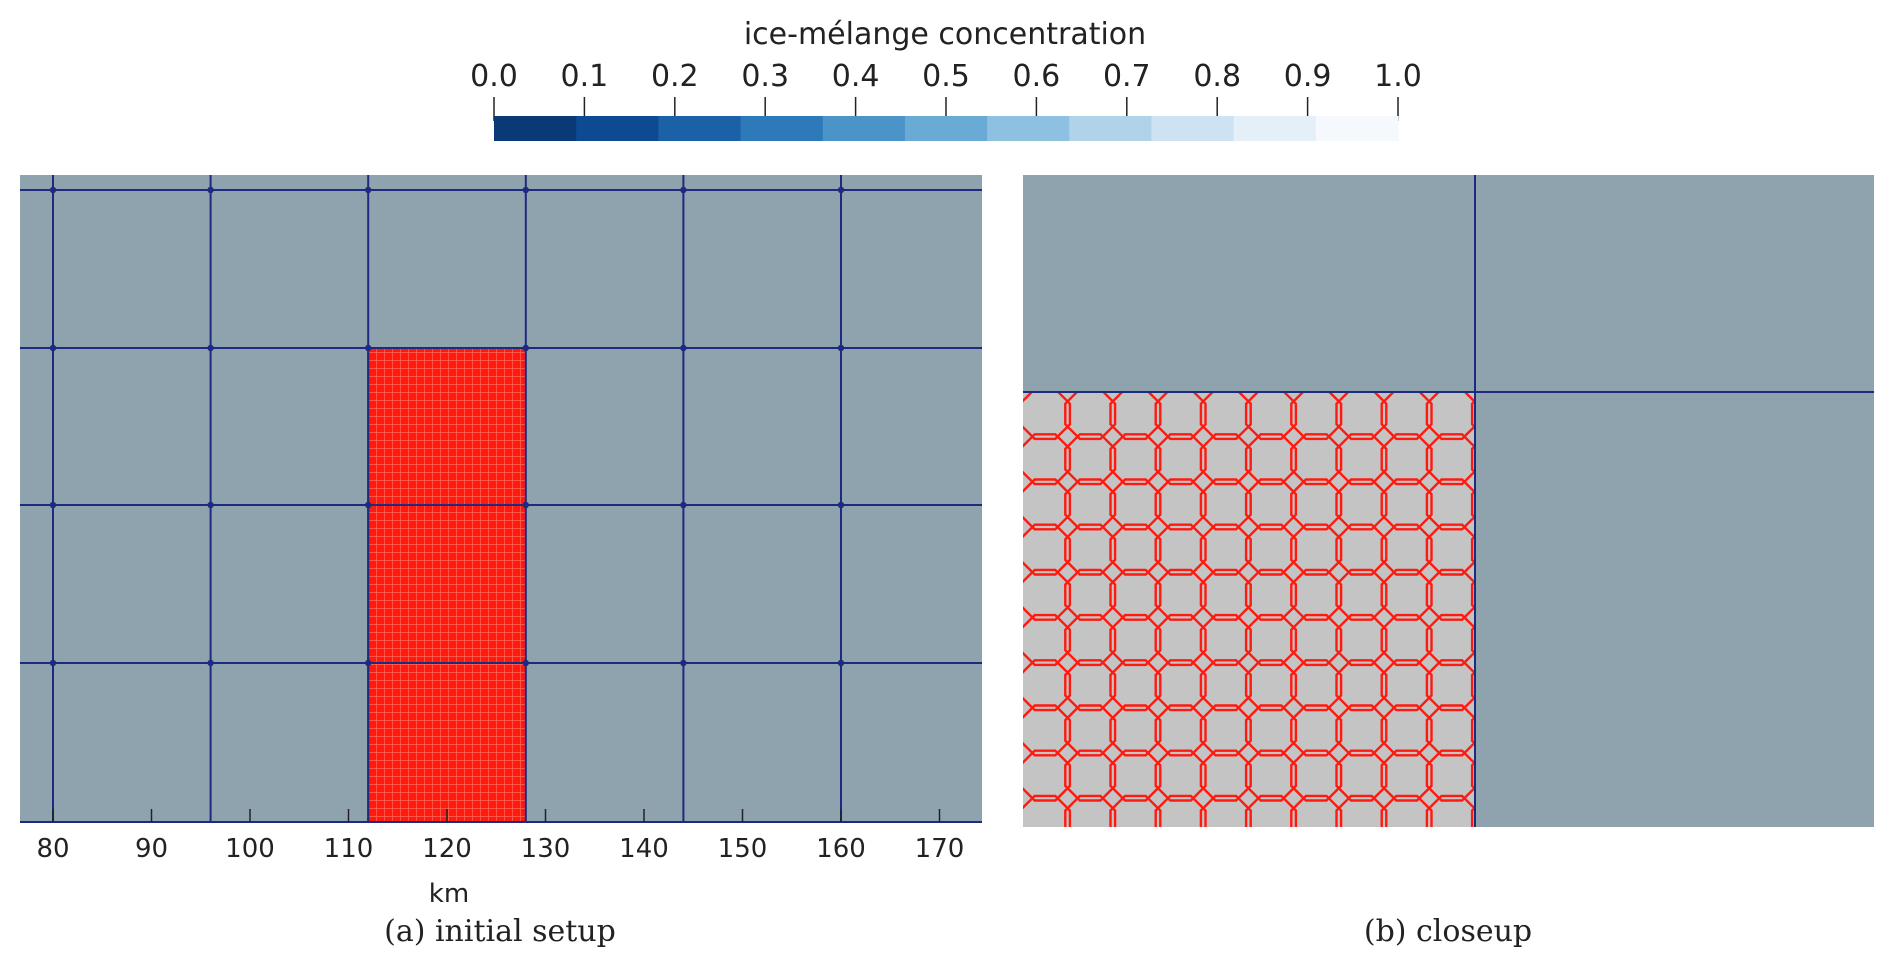 The height and width of the screenshot is (969, 1892). What do you see at coordinates (500, 931) in the screenshot?
I see `panel-a-caption: (a) initial setup` at bounding box center [500, 931].